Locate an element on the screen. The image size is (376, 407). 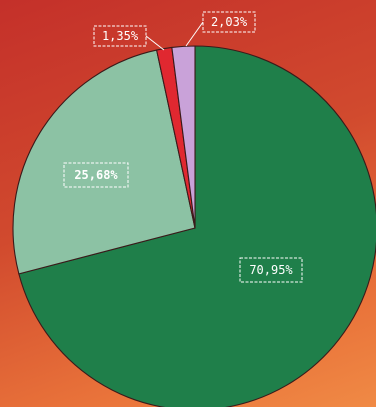
slice-label-1: 70,95% is located at coordinates (271, 270).